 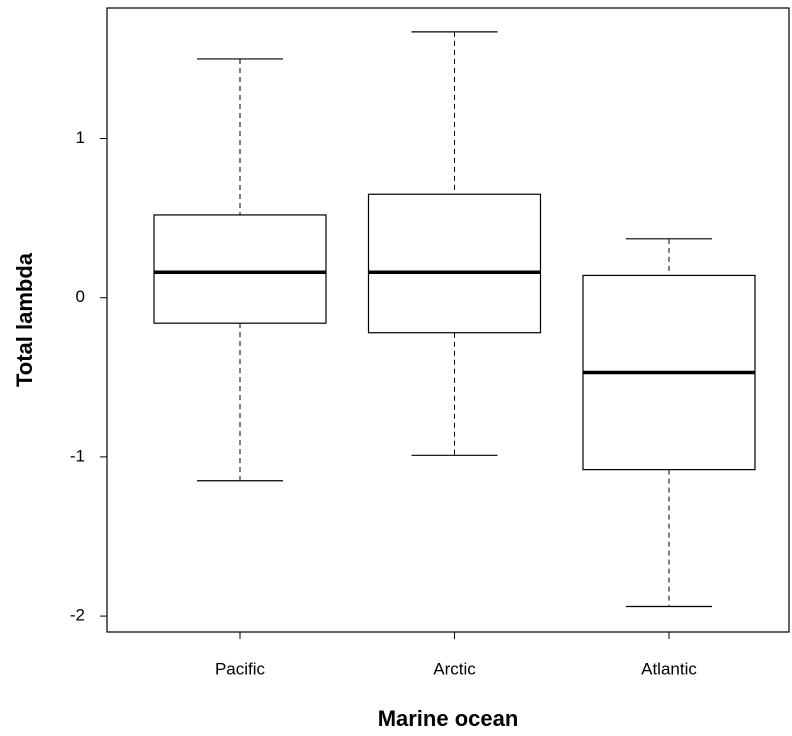 What do you see at coordinates (80, 137) in the screenshot?
I see `y-tick-label: 1` at bounding box center [80, 137].